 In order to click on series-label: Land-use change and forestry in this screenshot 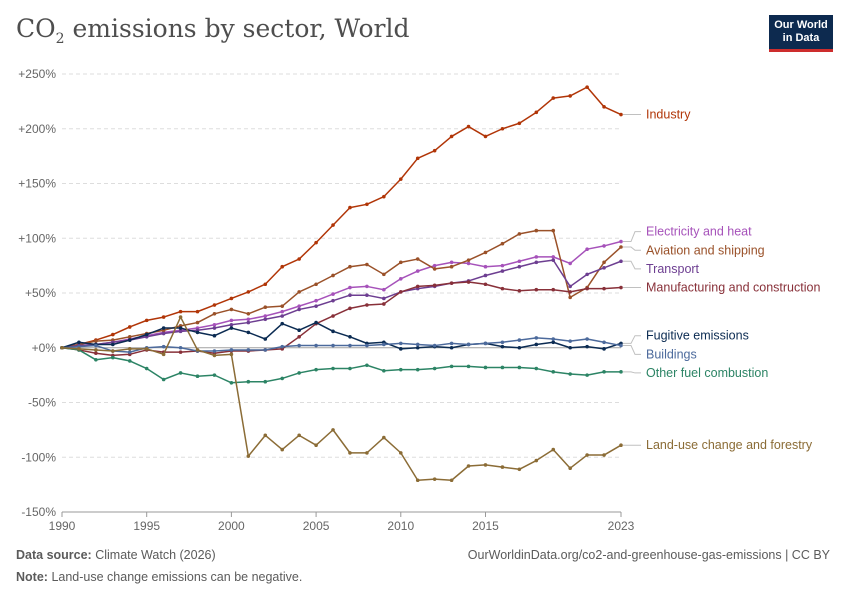, I will do `click(729, 445)`.